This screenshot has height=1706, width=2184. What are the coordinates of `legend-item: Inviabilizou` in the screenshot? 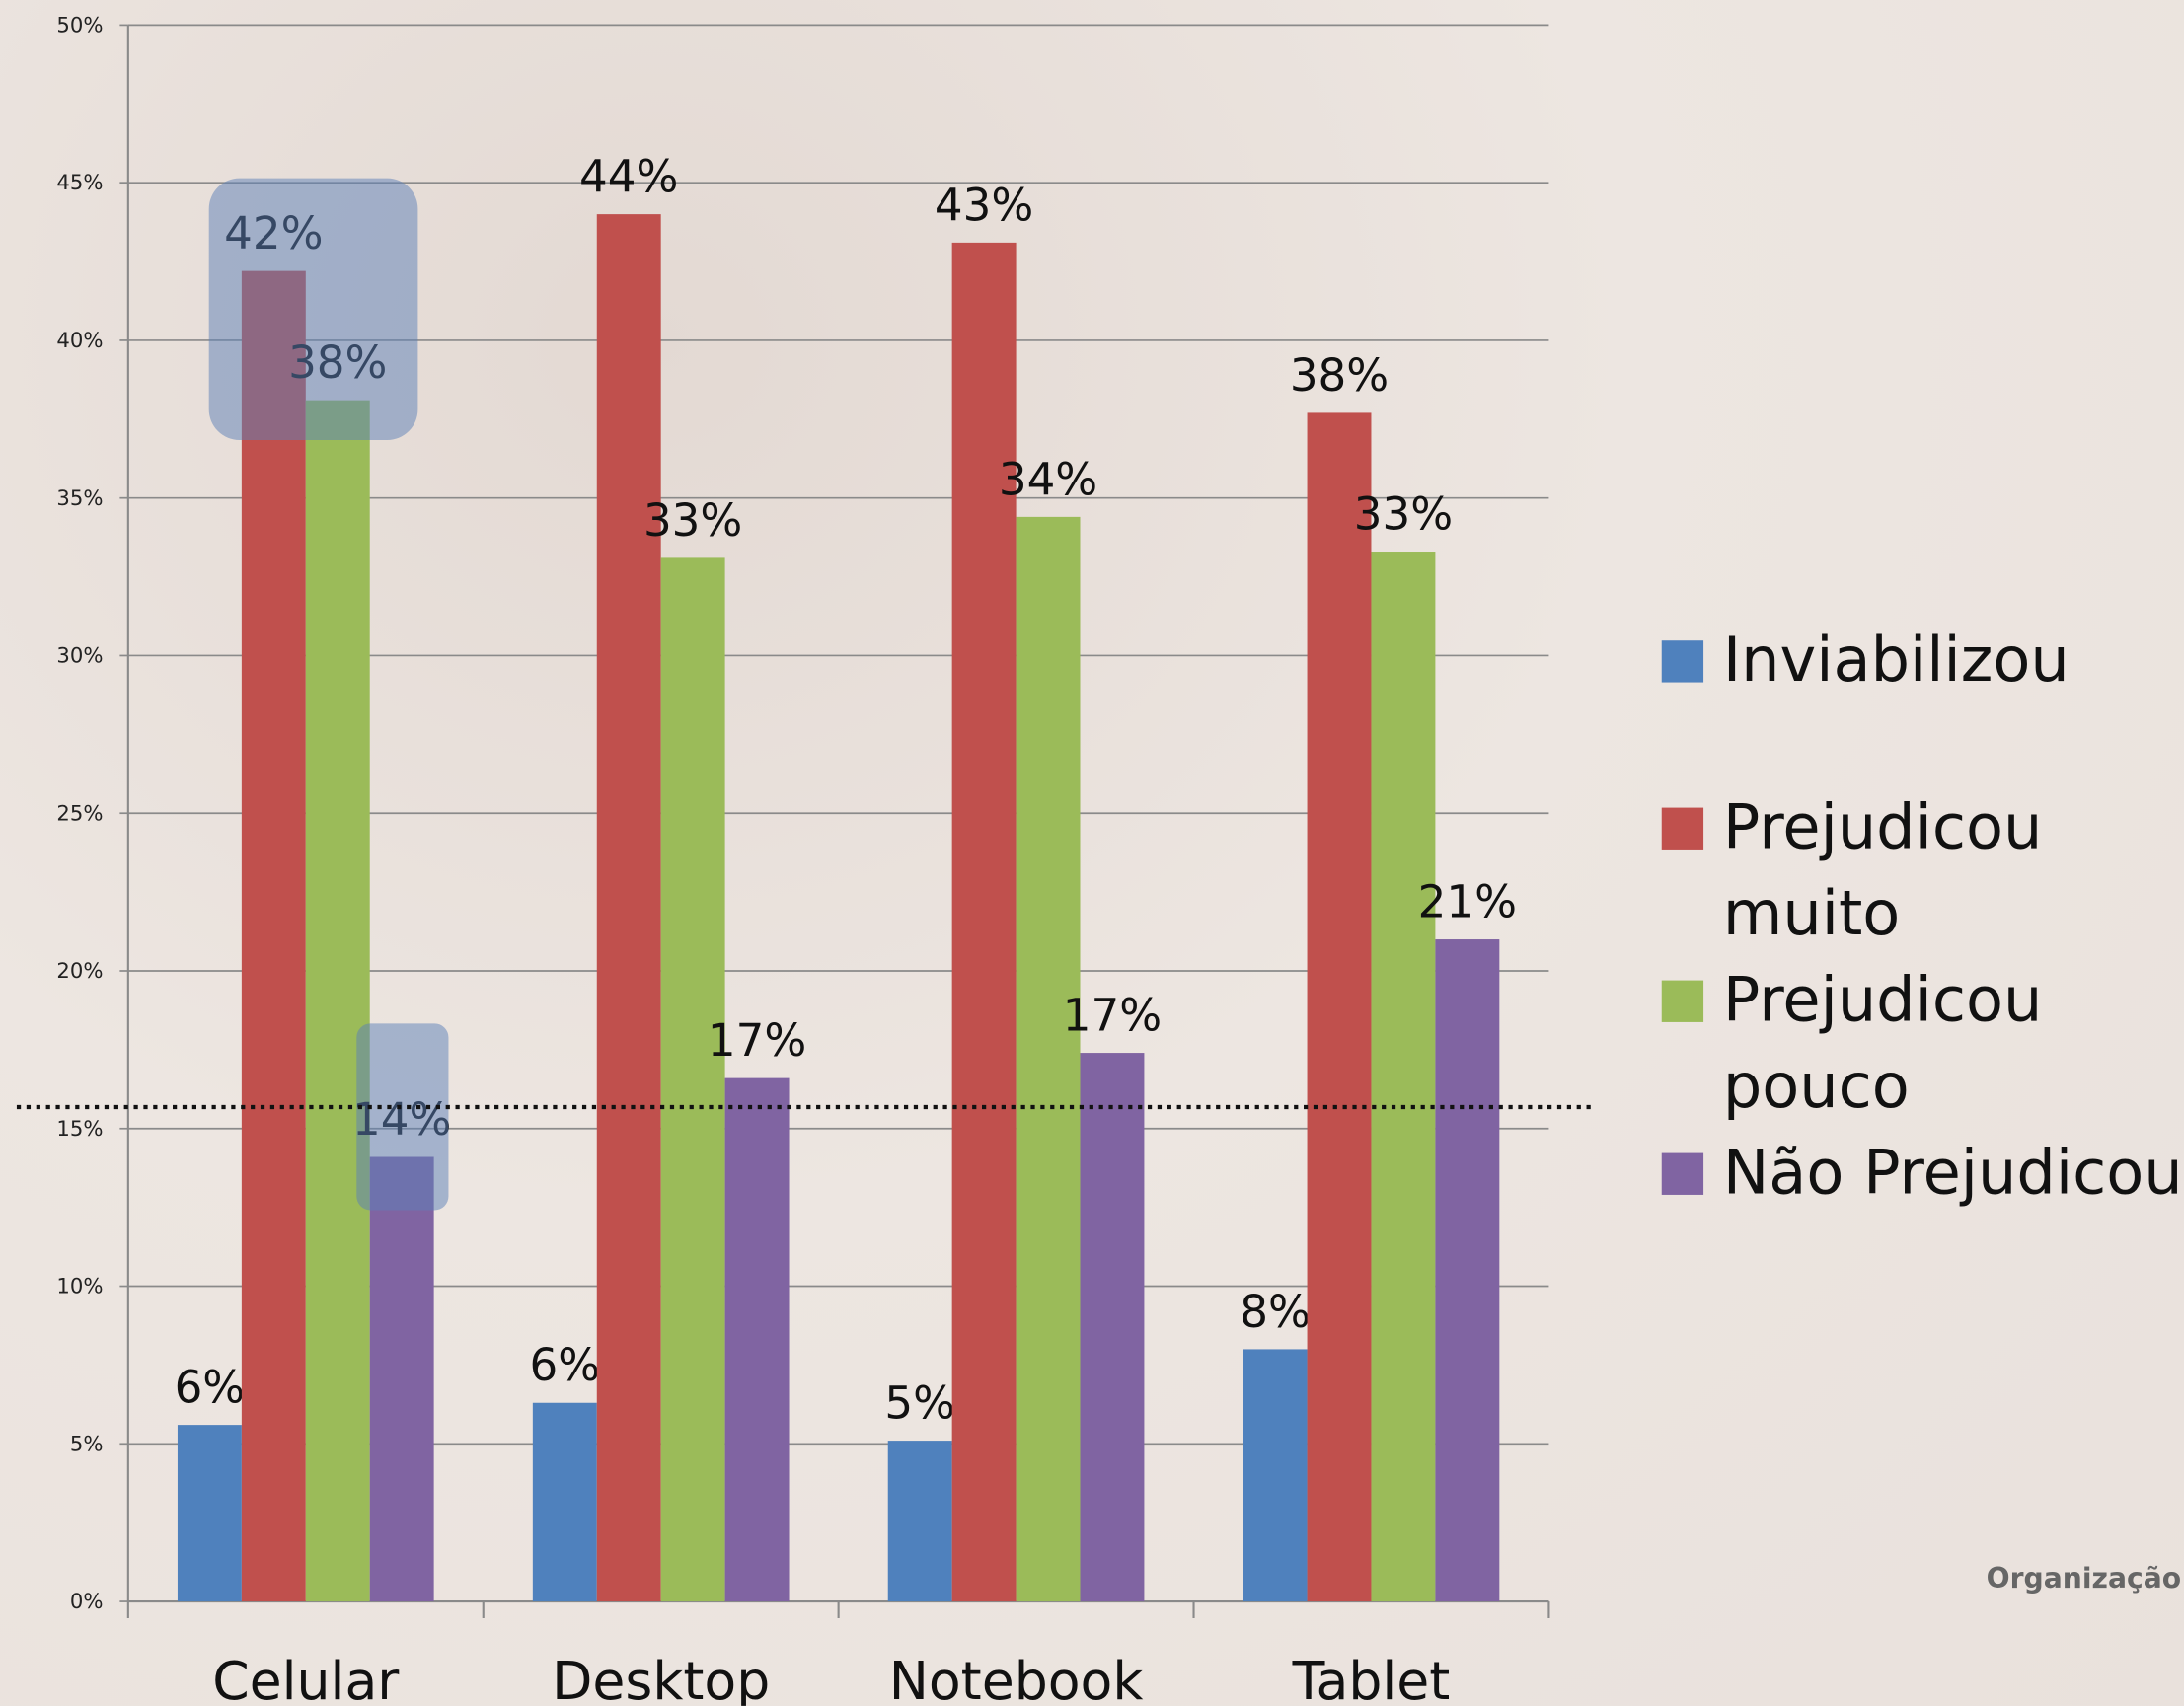 It's located at (1922, 662).